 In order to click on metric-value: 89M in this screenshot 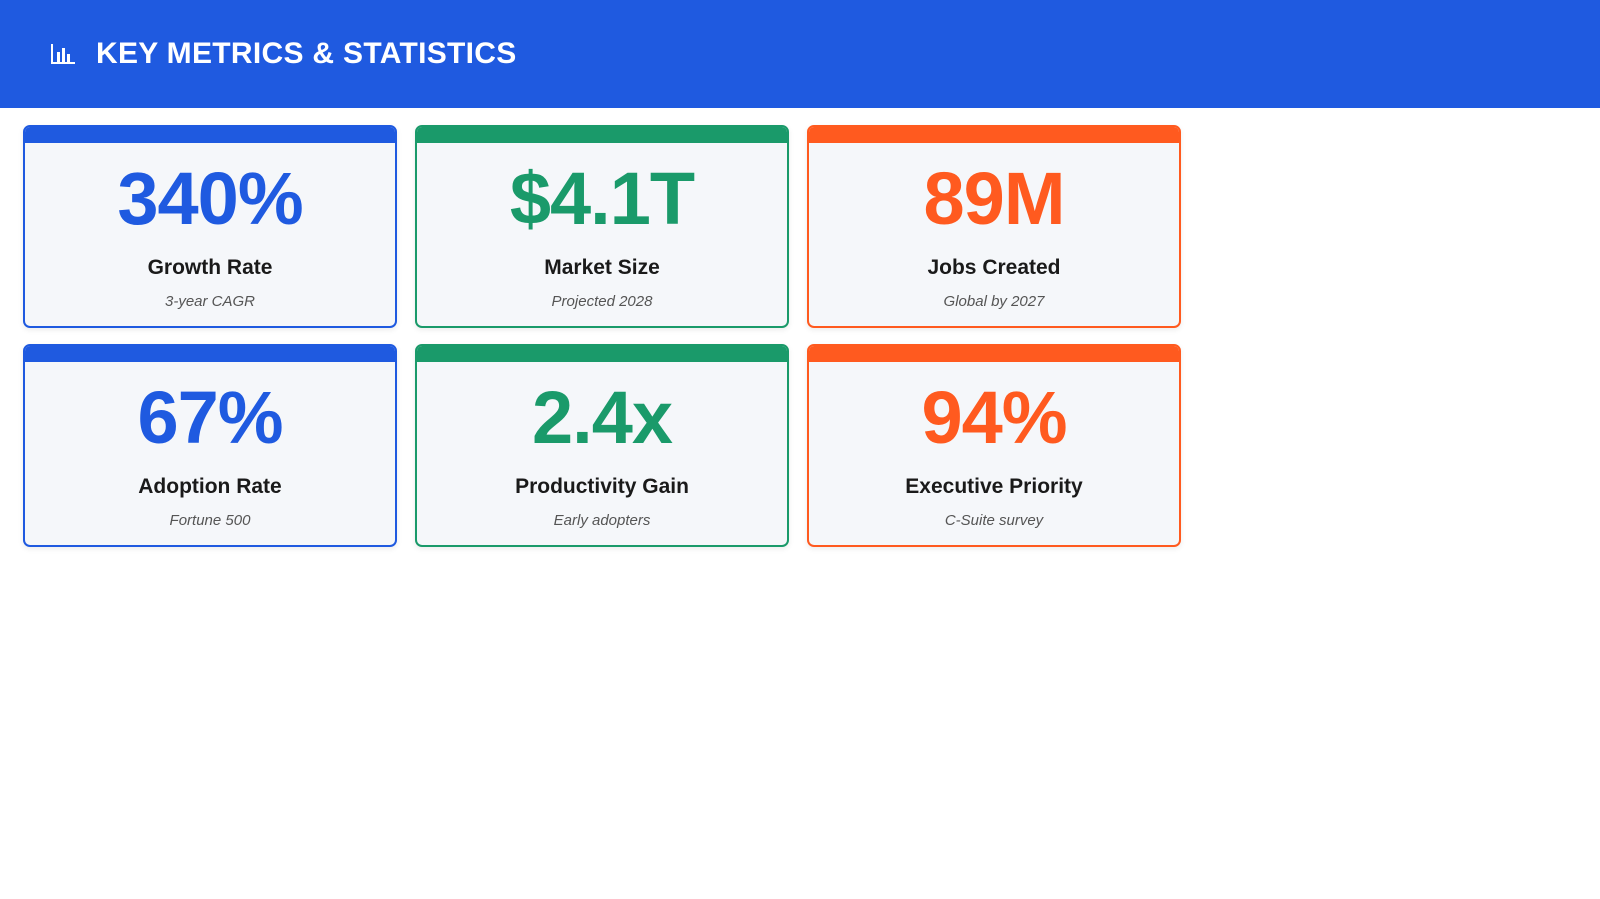, I will do `click(994, 198)`.